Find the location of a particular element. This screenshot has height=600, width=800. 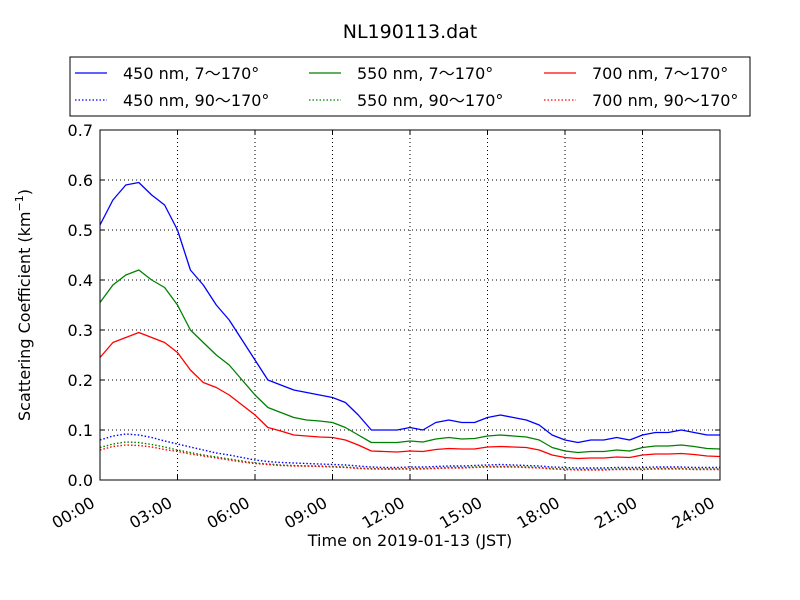

y-tick-label: 0.7 is located at coordinates (80, 130).